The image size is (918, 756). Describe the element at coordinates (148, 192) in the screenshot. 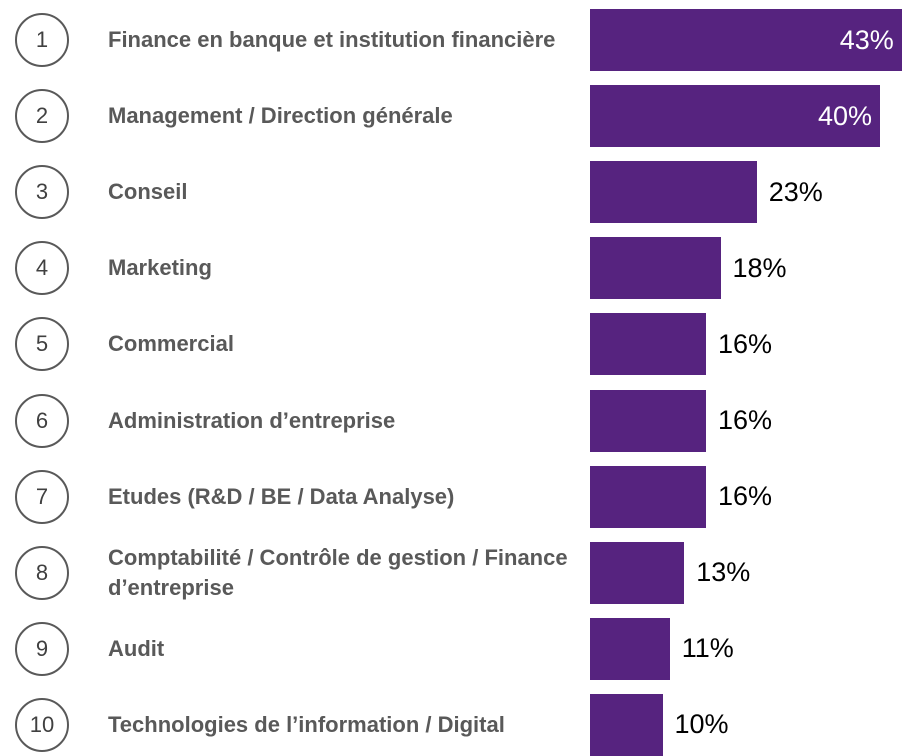

I see `category-label: Conseil` at that location.